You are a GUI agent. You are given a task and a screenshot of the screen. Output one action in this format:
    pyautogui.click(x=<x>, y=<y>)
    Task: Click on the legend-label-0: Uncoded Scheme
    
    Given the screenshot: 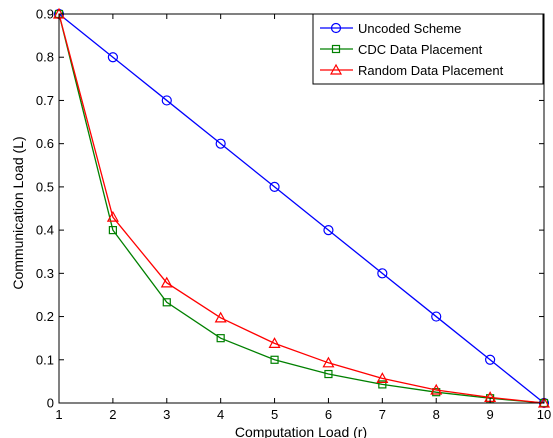 What is the action you would take?
    pyautogui.click(x=409, y=28)
    